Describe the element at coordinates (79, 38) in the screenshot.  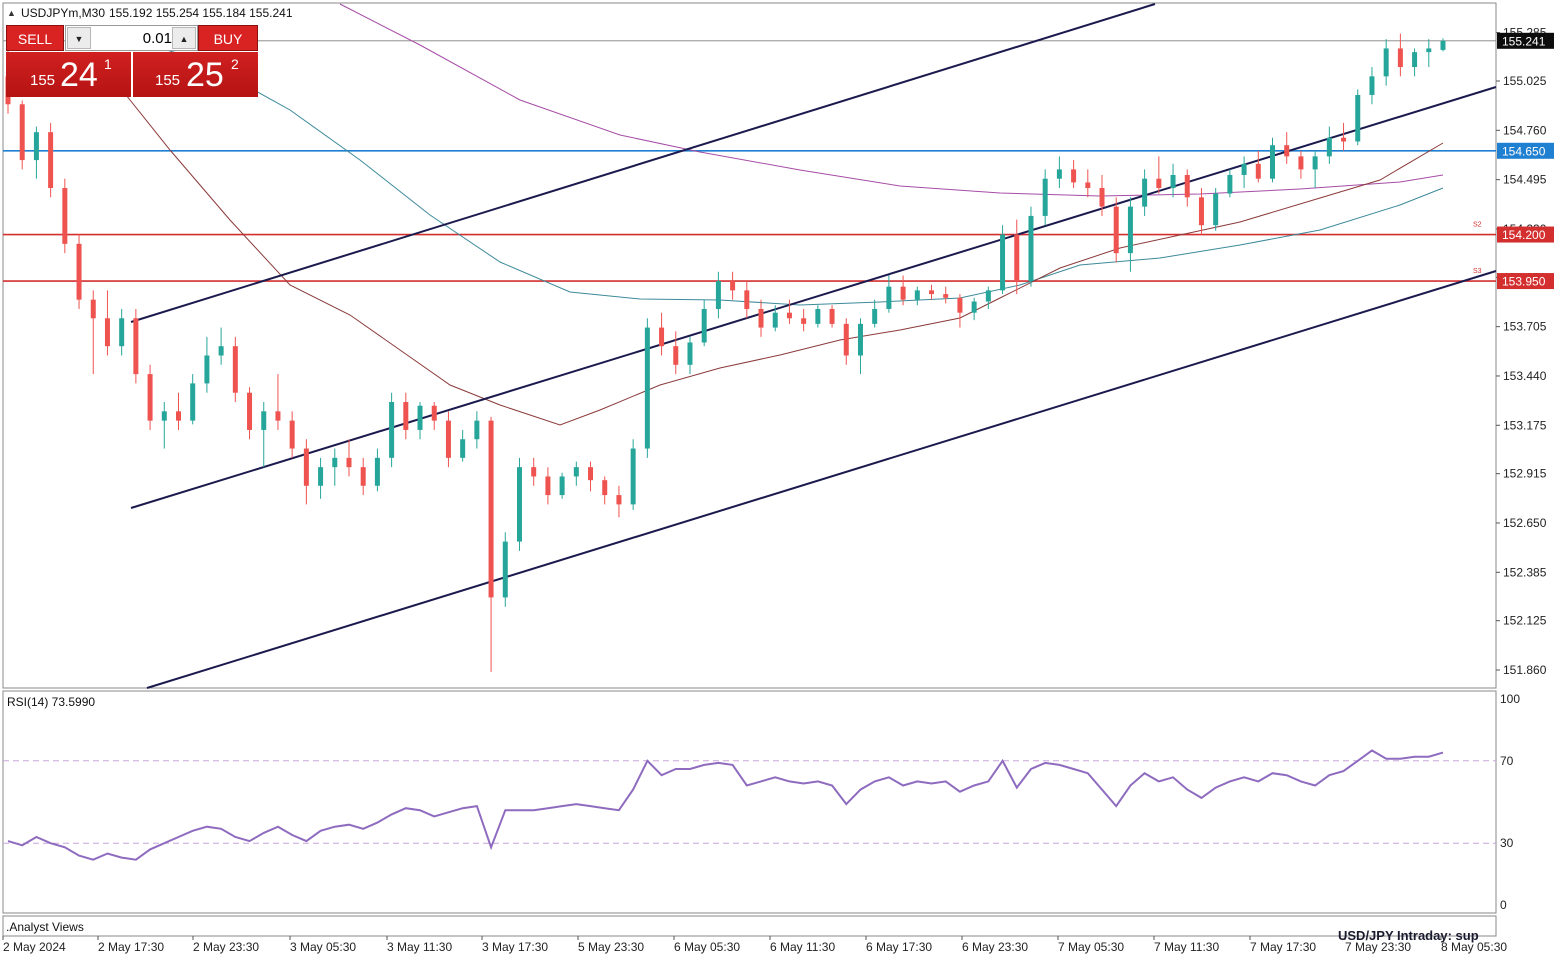
I see `lot-decrease-button: ▼` at that location.